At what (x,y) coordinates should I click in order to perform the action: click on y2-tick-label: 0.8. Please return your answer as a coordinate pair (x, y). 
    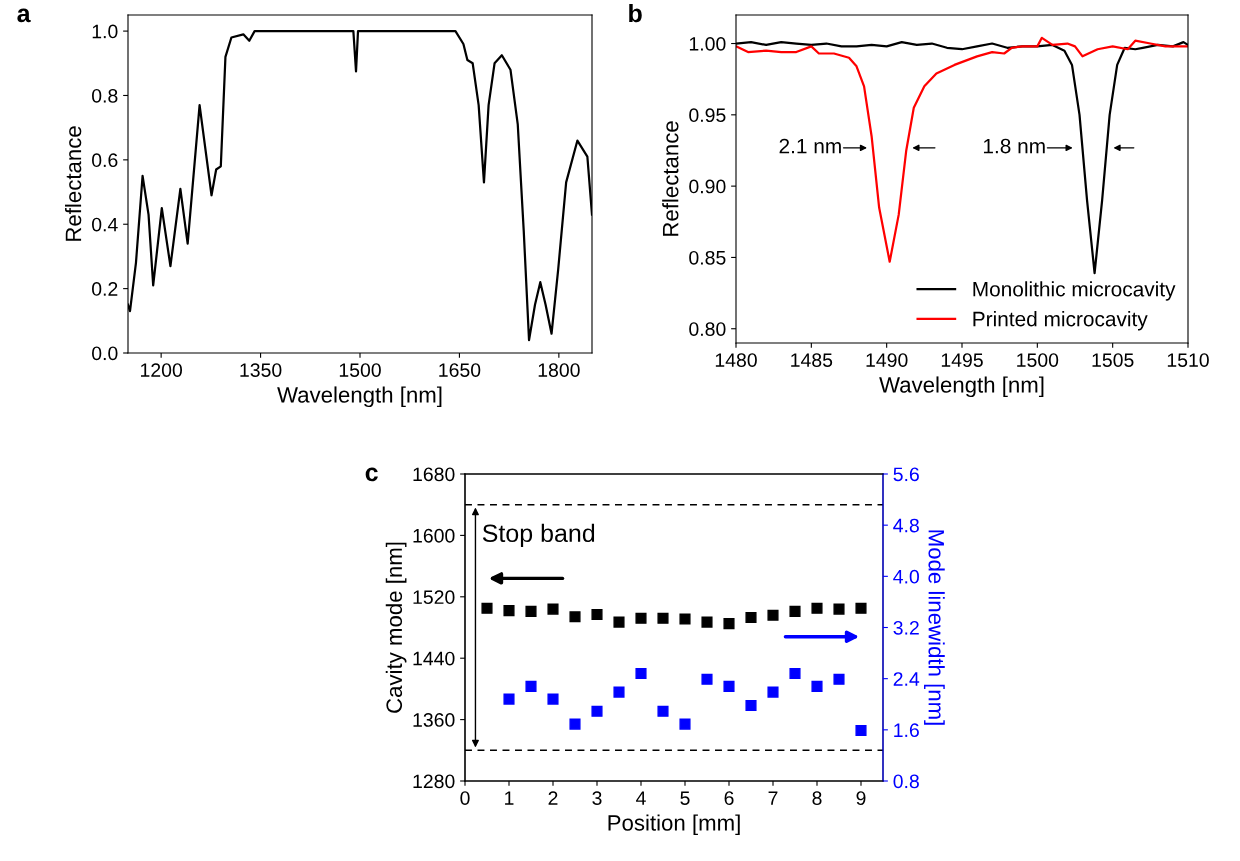
    Looking at the image, I should click on (906, 781).